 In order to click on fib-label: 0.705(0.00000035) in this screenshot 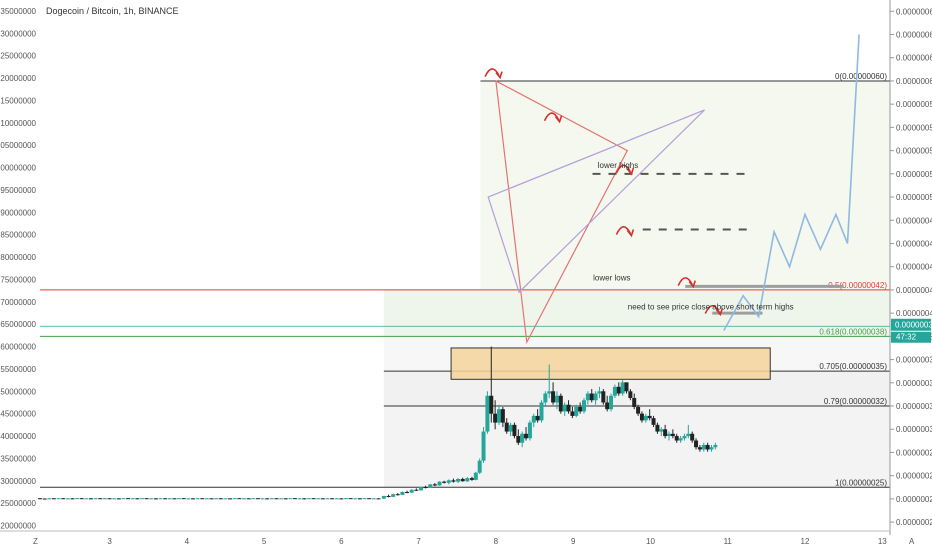, I will do `click(853, 366)`.